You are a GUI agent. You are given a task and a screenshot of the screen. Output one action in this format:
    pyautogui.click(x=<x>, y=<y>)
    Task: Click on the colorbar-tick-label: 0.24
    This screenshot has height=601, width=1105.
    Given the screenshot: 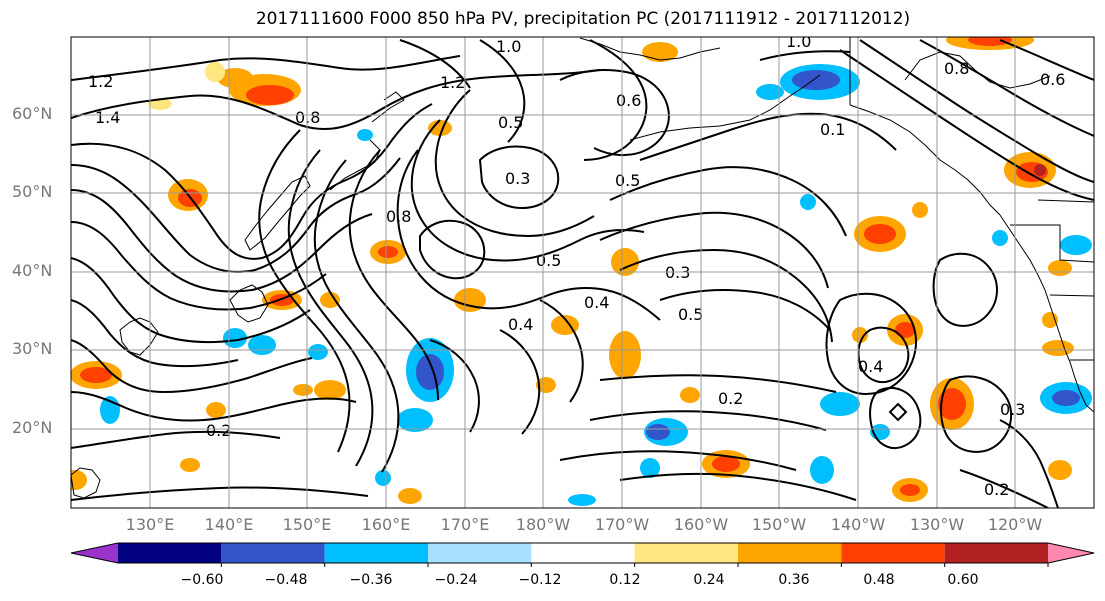 What is the action you would take?
    pyautogui.click(x=709, y=580)
    